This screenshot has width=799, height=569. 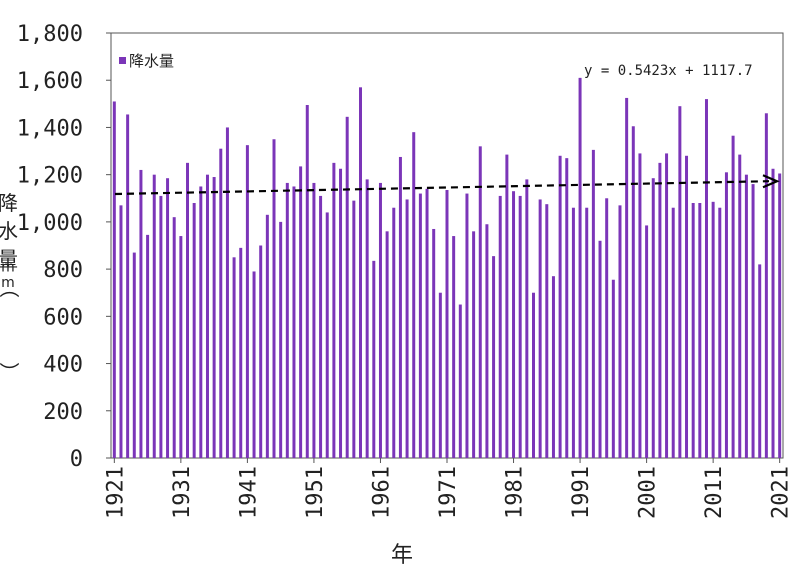 I want to click on x-tick-label: 1931, so click(x=182, y=492).